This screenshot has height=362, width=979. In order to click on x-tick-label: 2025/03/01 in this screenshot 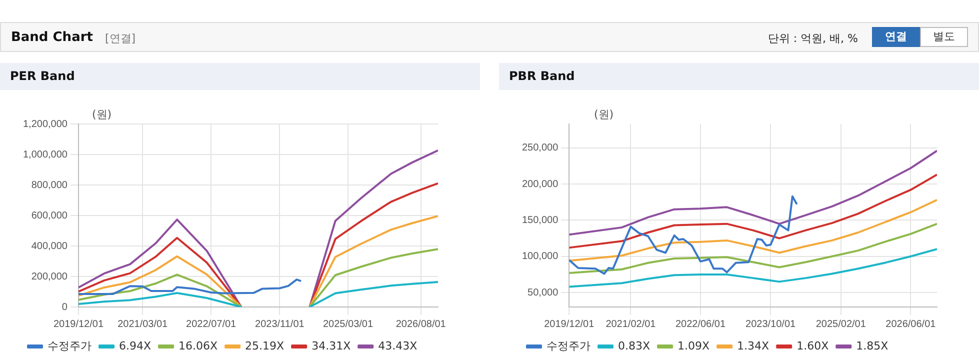, I will do `click(348, 324)`.